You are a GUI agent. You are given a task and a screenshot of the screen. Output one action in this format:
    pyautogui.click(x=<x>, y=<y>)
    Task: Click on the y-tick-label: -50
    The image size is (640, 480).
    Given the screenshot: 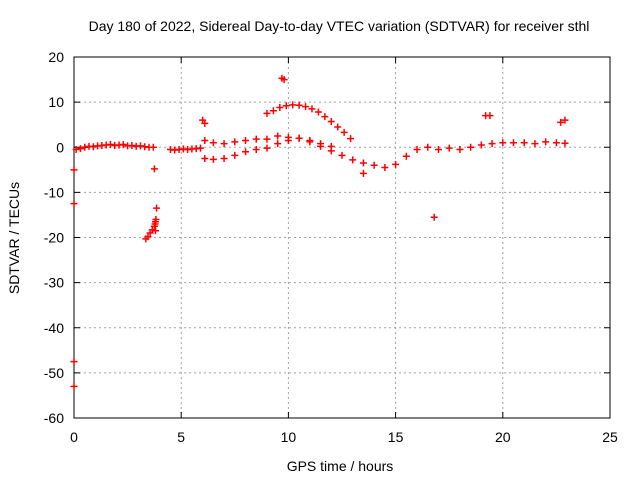 What is the action you would take?
    pyautogui.click(x=54, y=373)
    